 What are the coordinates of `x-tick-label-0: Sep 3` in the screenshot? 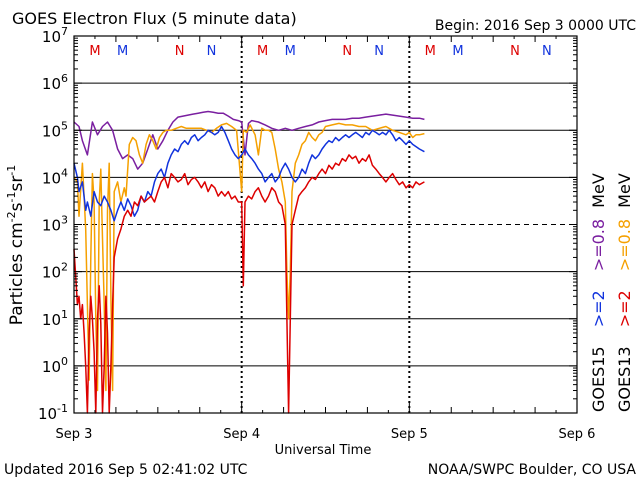 It's located at (74, 434).